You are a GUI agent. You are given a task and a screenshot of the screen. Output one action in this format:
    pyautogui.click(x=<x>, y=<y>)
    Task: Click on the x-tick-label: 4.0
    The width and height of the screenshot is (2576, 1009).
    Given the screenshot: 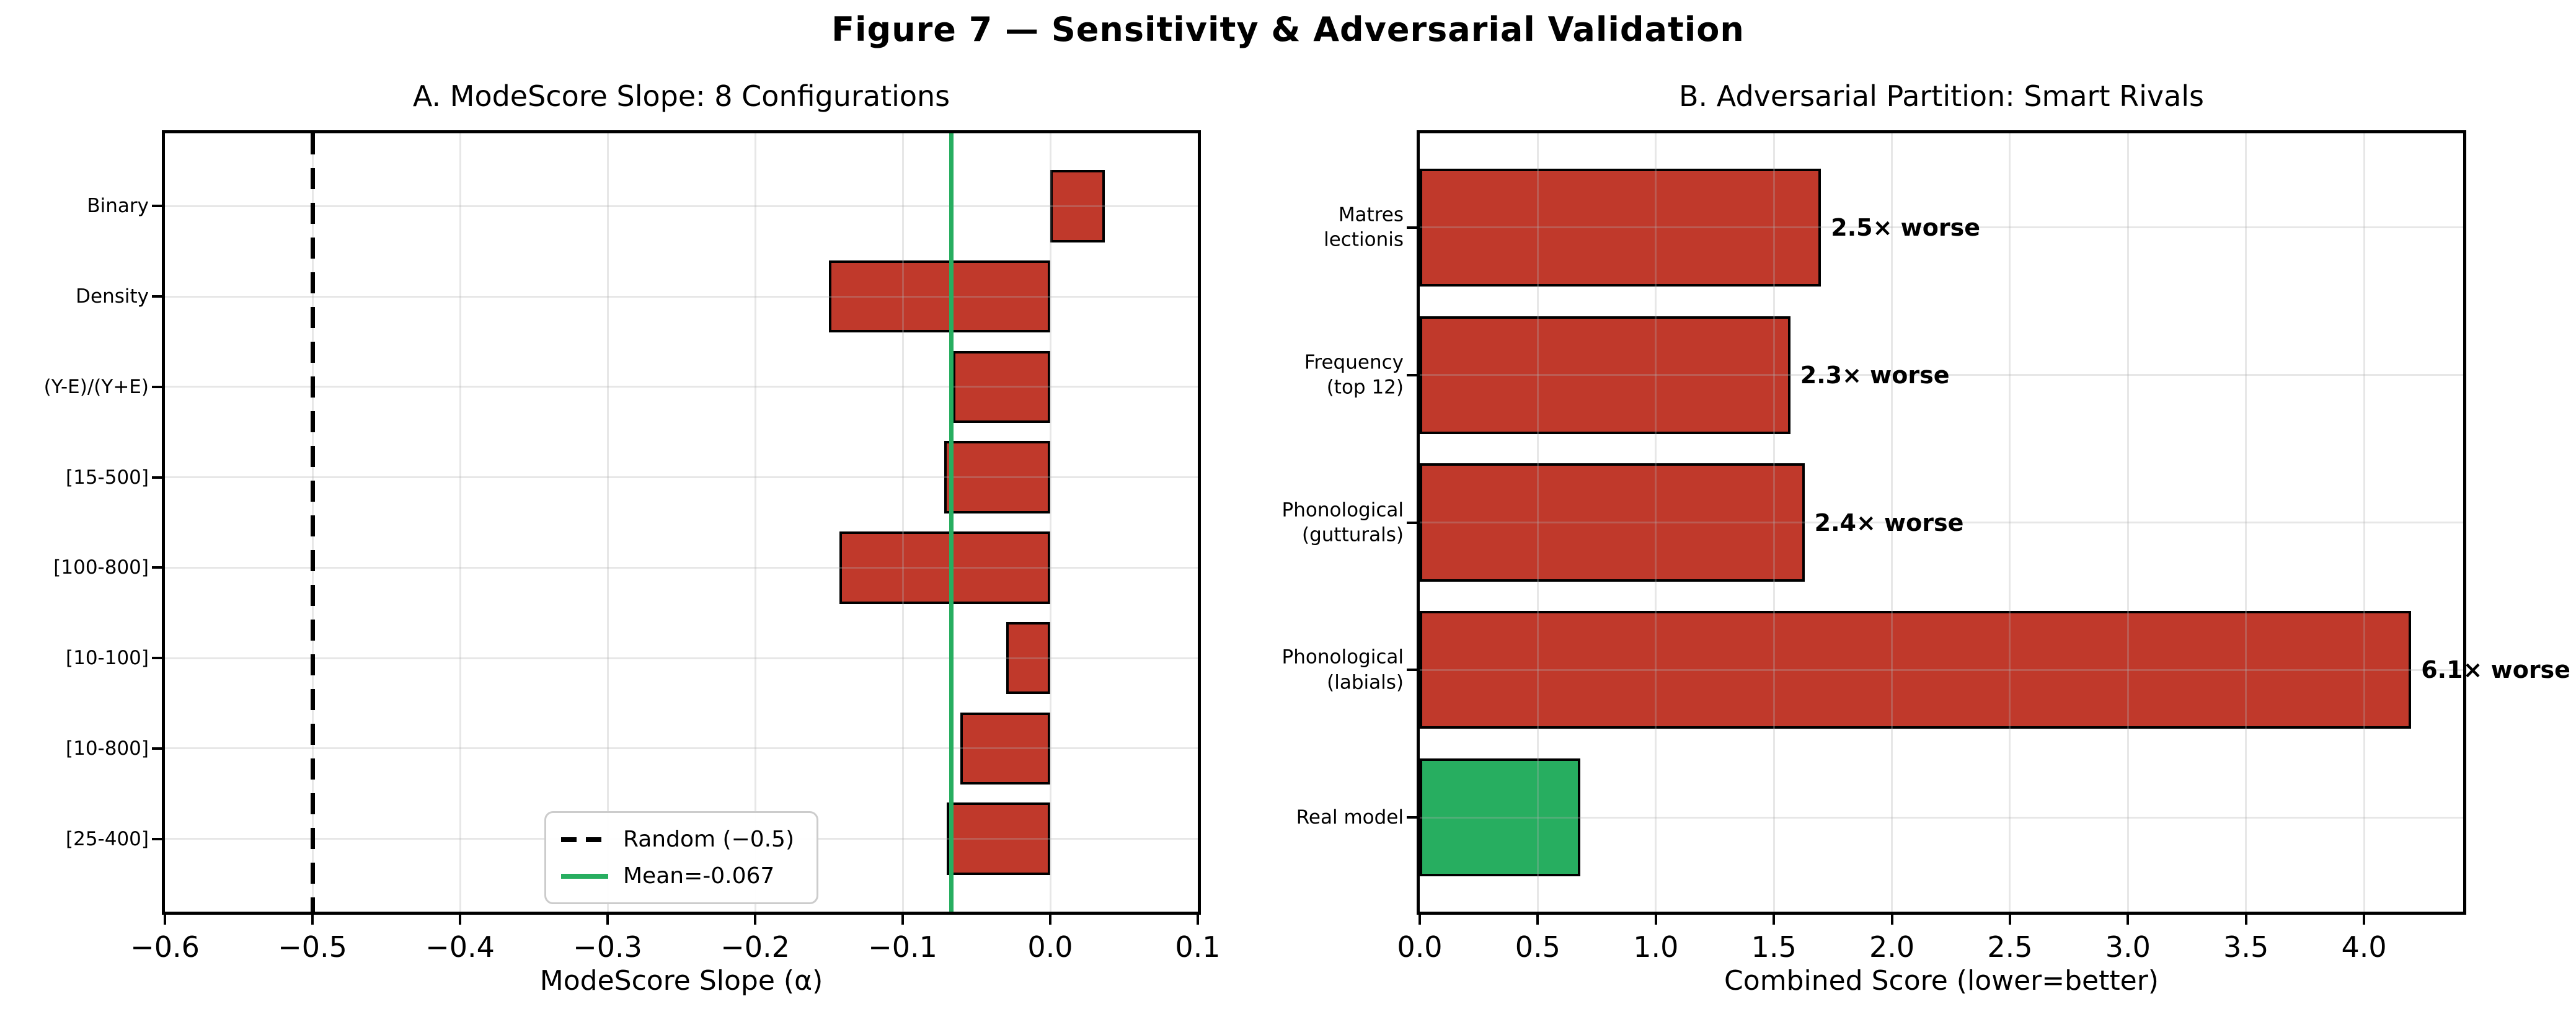 What is the action you would take?
    pyautogui.click(x=2364, y=947)
    